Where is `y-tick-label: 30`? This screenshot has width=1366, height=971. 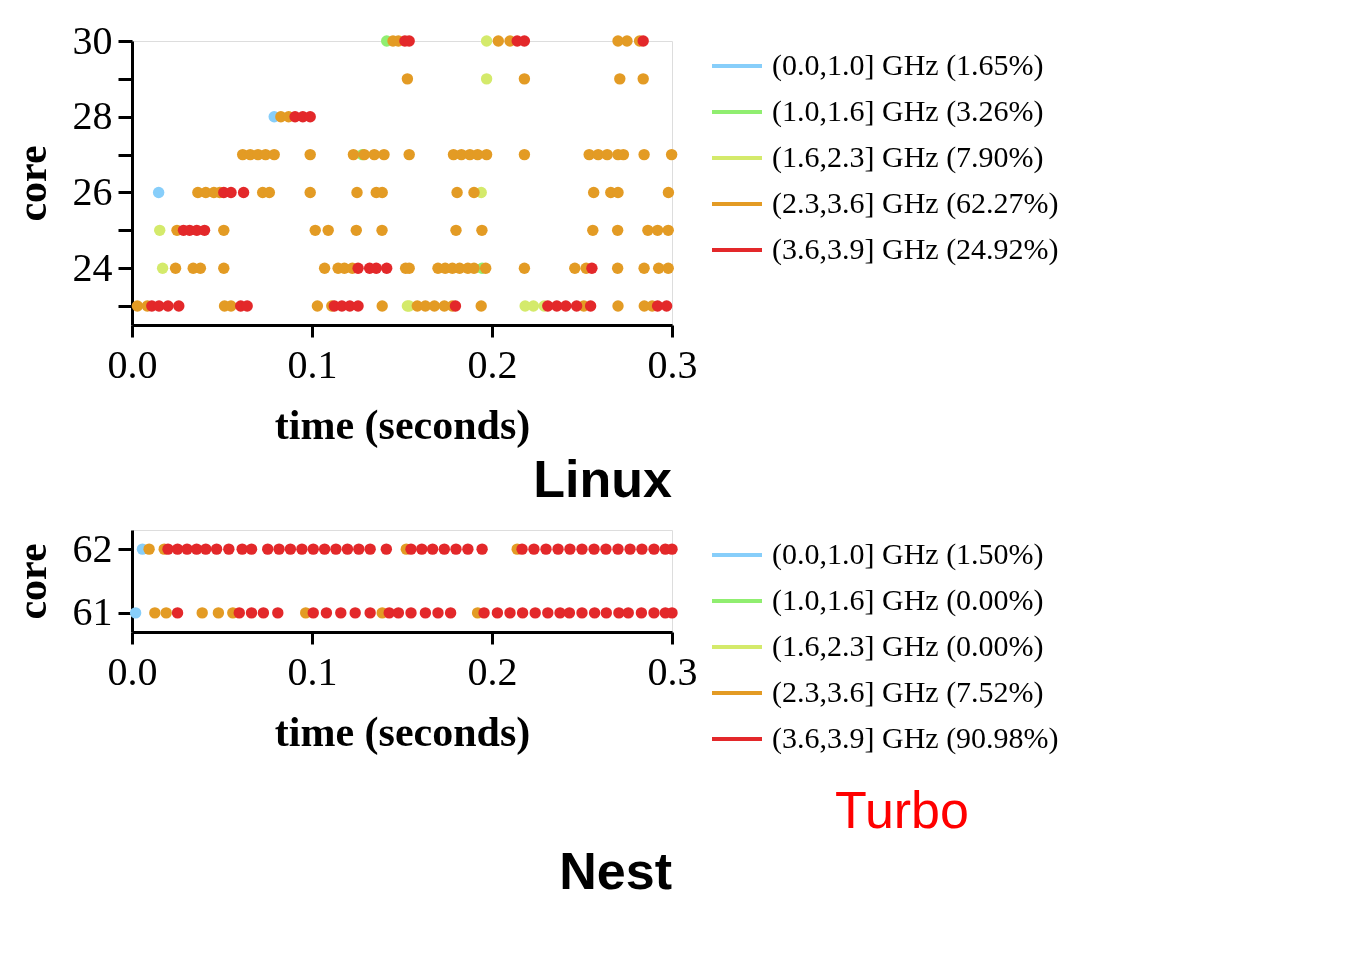
y-tick-label: 30 is located at coordinates (92, 40).